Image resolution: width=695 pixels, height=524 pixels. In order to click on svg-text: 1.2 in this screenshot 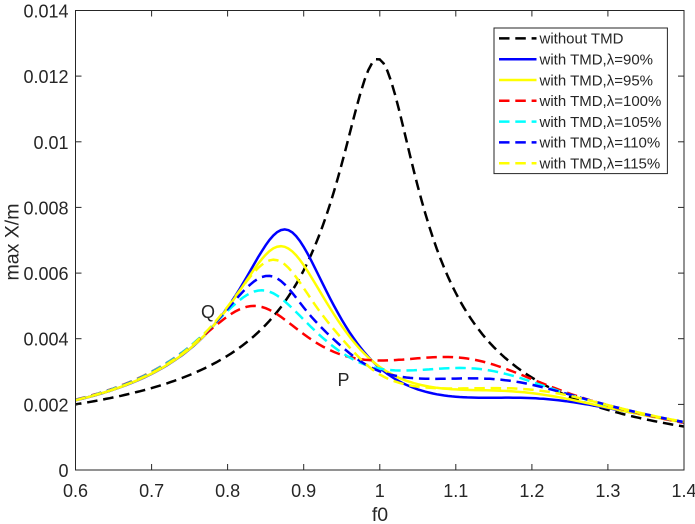, I will do `click(531, 491)`.